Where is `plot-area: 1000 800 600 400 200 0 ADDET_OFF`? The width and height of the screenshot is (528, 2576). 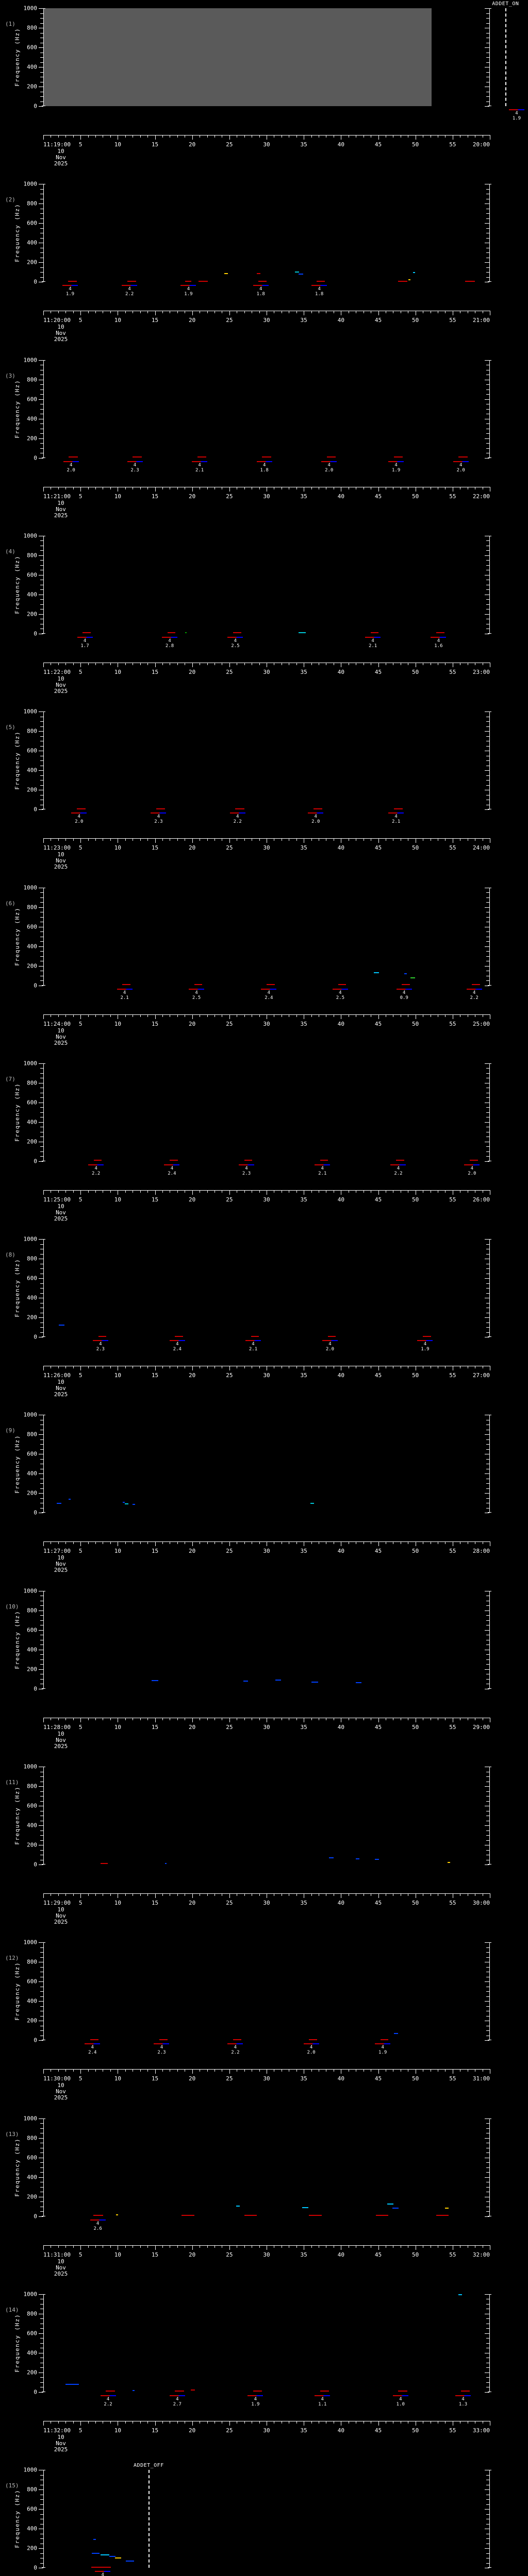
plot-area: 1000 800 600 400 200 0 ADDET_OFF is located at coordinates (257, 2517).